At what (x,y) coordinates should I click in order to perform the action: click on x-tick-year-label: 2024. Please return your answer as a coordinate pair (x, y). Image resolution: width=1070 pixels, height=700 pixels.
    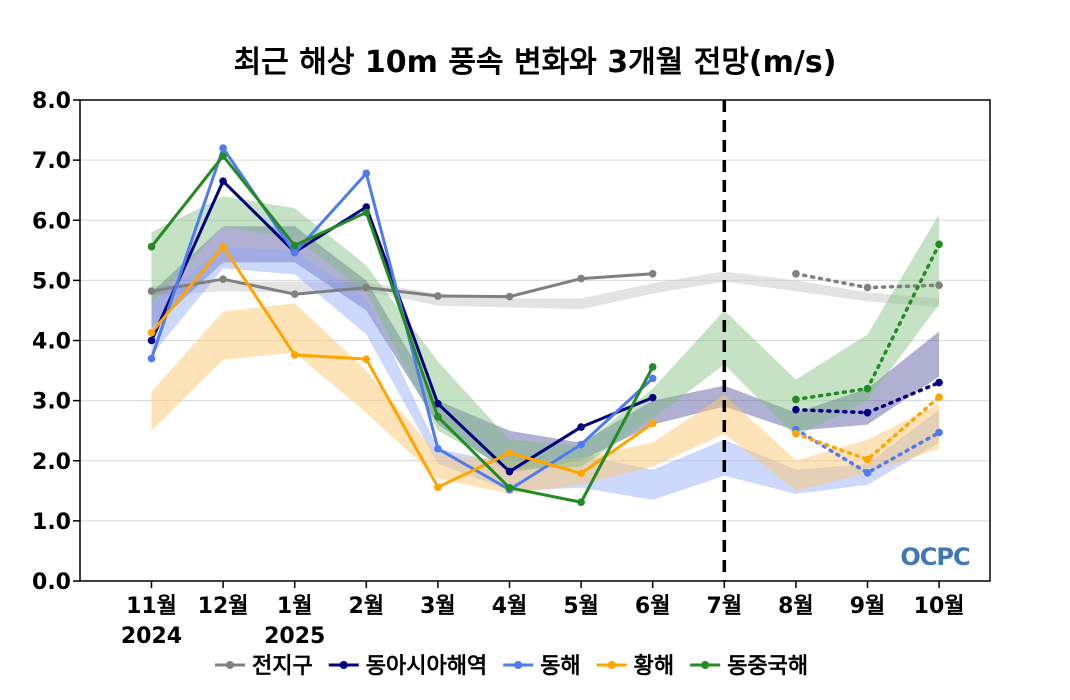
    Looking at the image, I should click on (151, 636).